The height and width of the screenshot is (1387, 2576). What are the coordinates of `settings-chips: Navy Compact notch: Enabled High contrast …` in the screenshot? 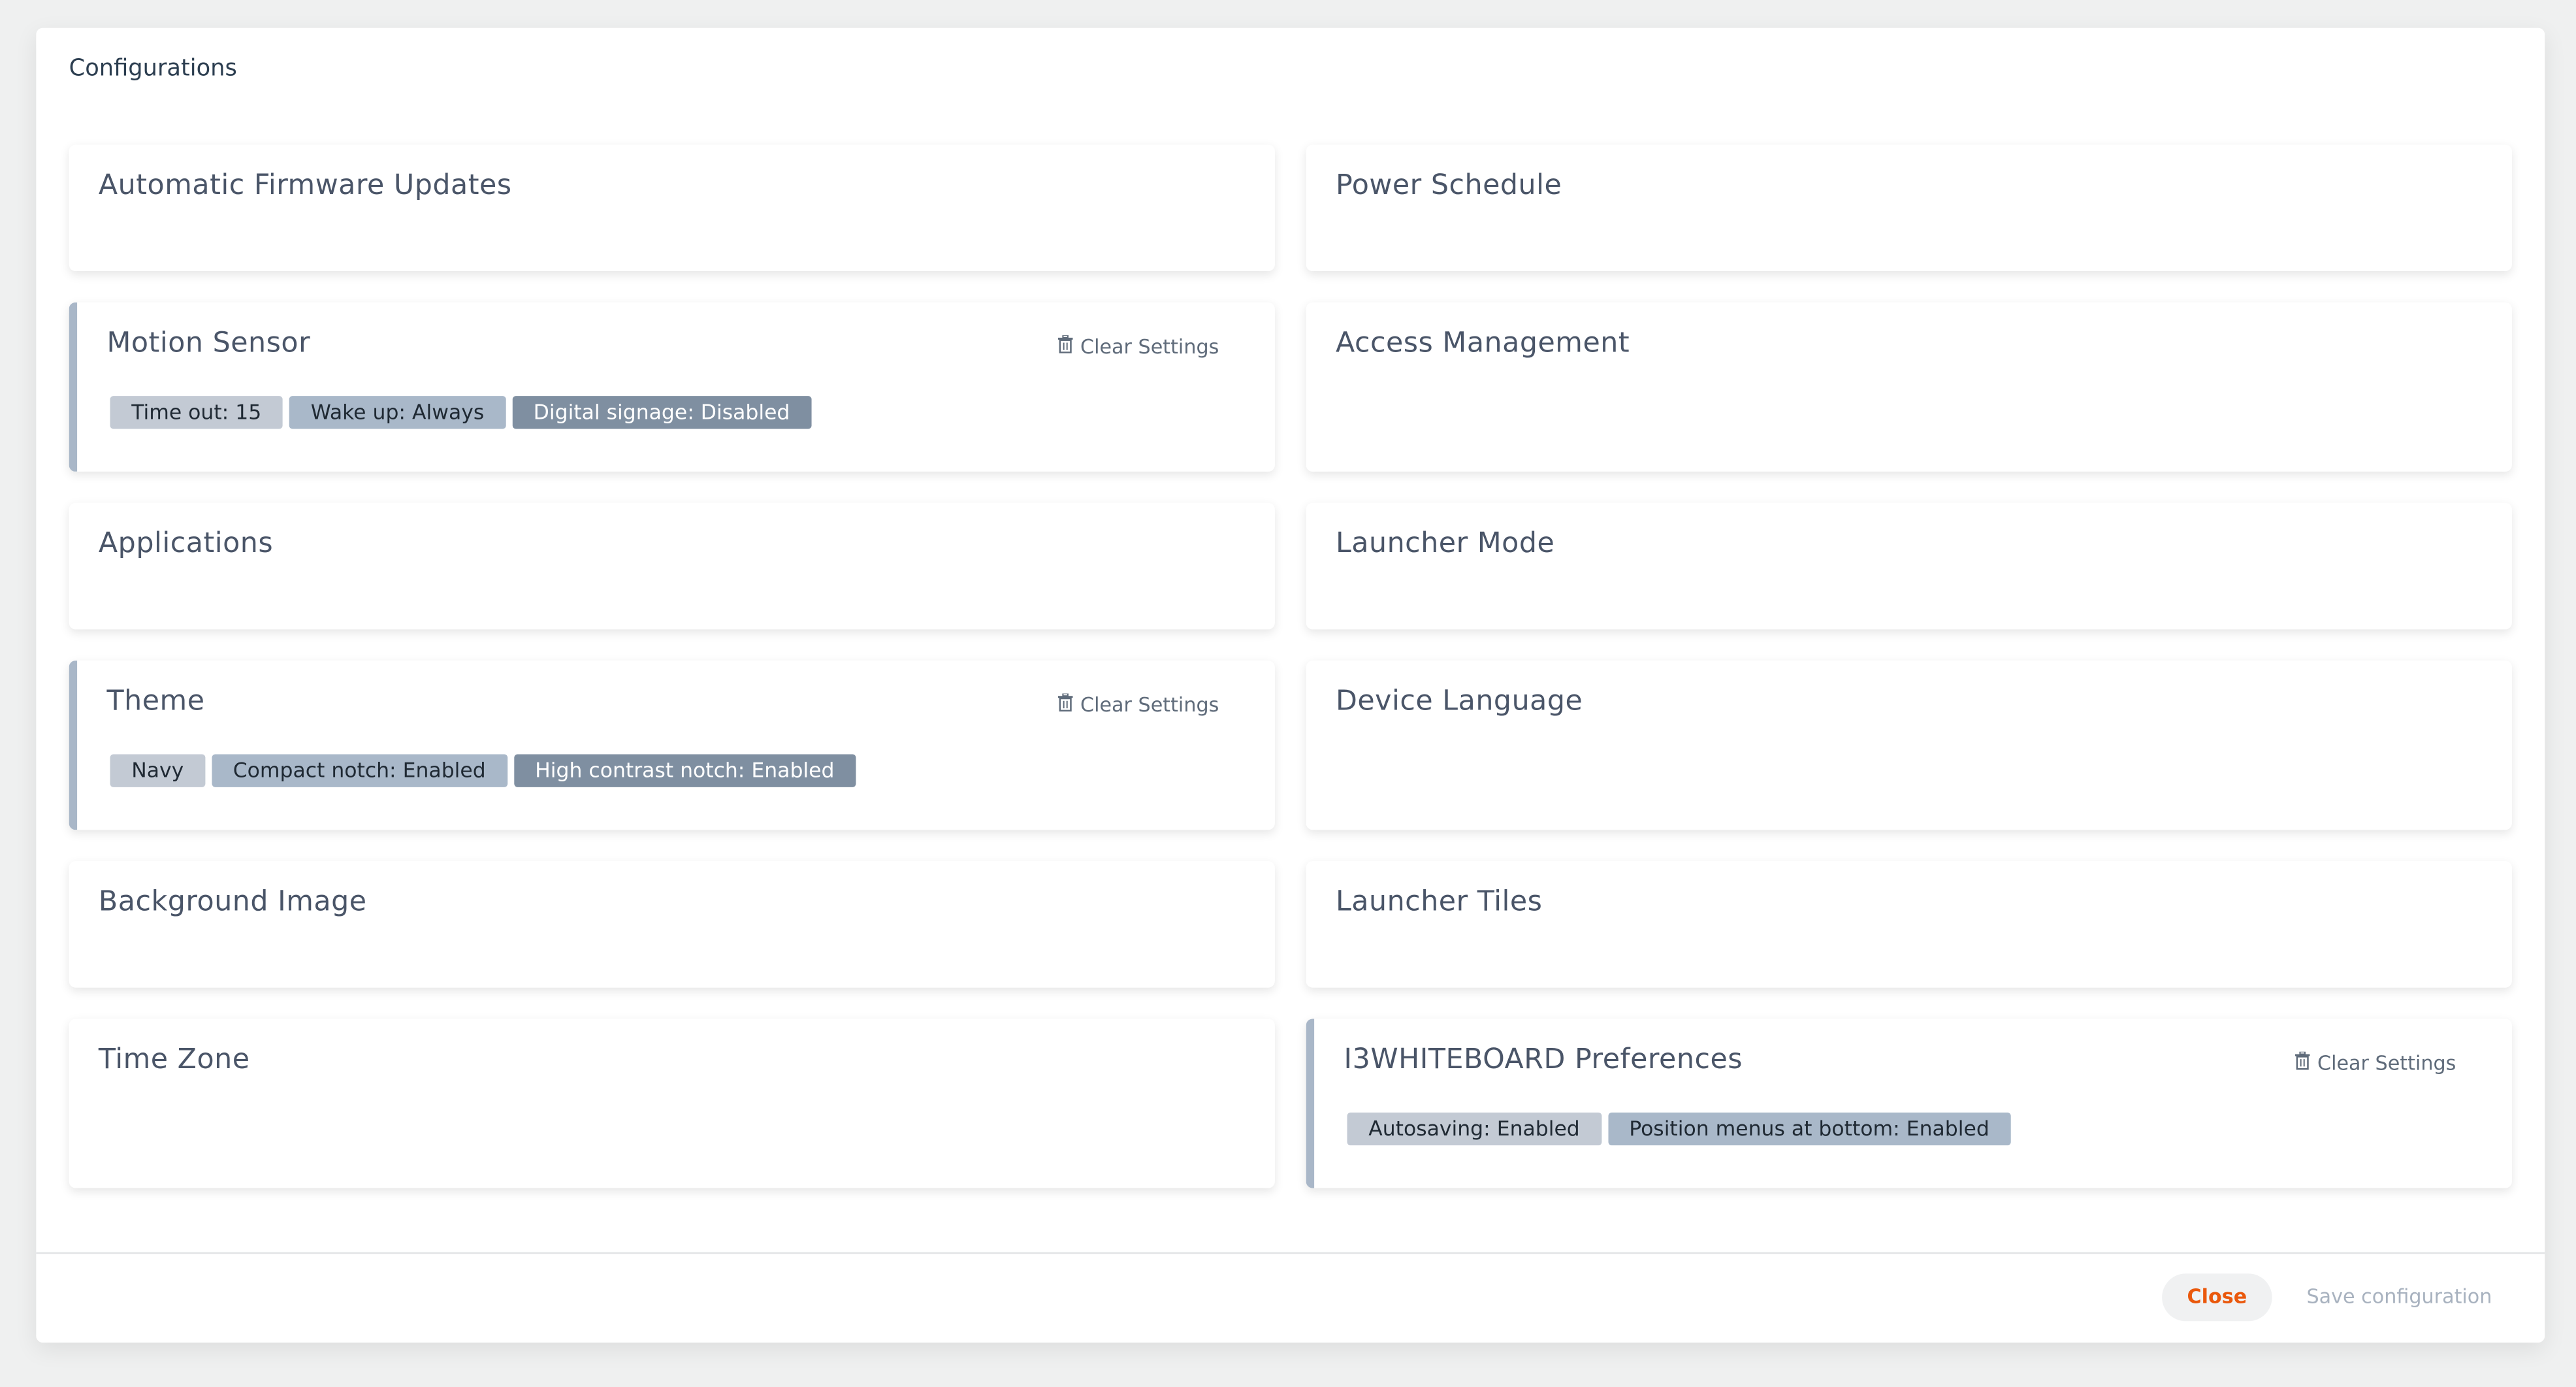 It's located at (483, 770).